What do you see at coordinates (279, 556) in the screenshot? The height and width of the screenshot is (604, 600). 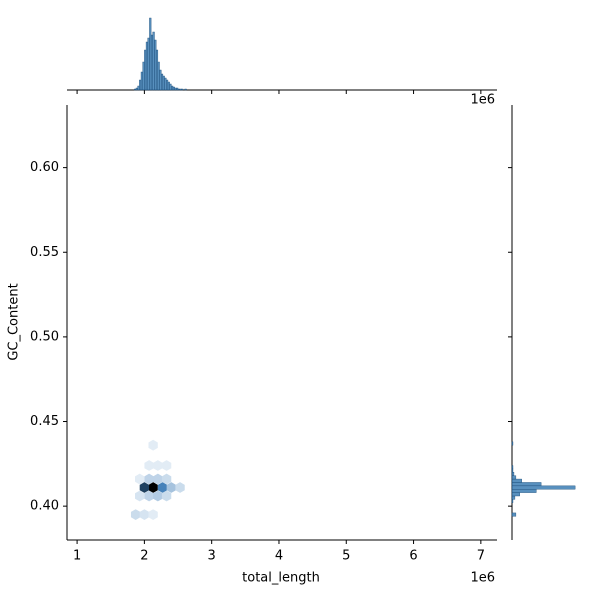 I see `x-tick-label: 4` at bounding box center [279, 556].